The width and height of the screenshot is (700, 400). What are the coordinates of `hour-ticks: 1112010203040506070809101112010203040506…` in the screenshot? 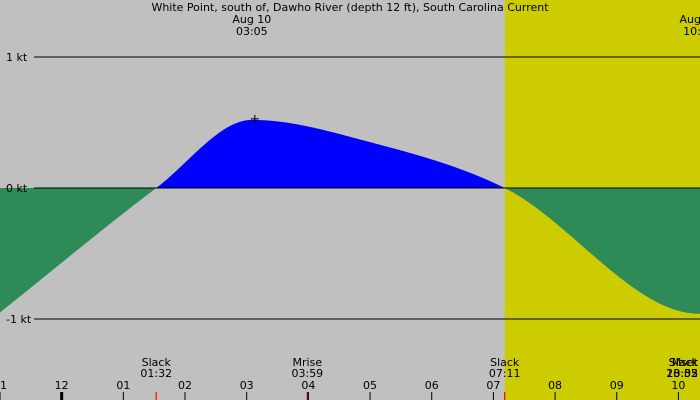 It's located at (342, 389).